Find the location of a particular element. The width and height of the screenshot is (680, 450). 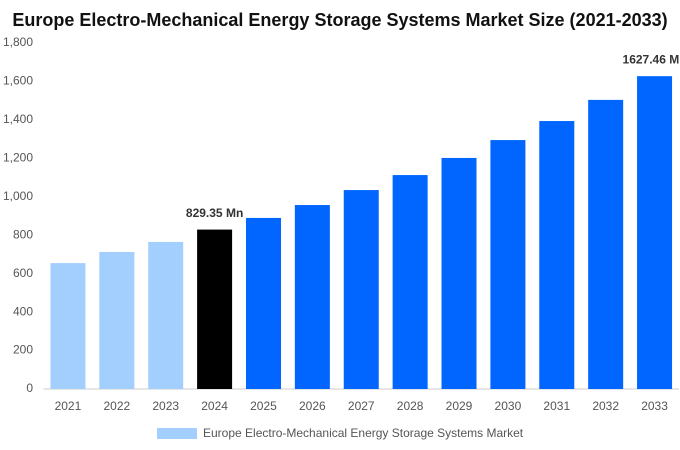

y-tick-label: 1,000 is located at coordinates (18, 196).